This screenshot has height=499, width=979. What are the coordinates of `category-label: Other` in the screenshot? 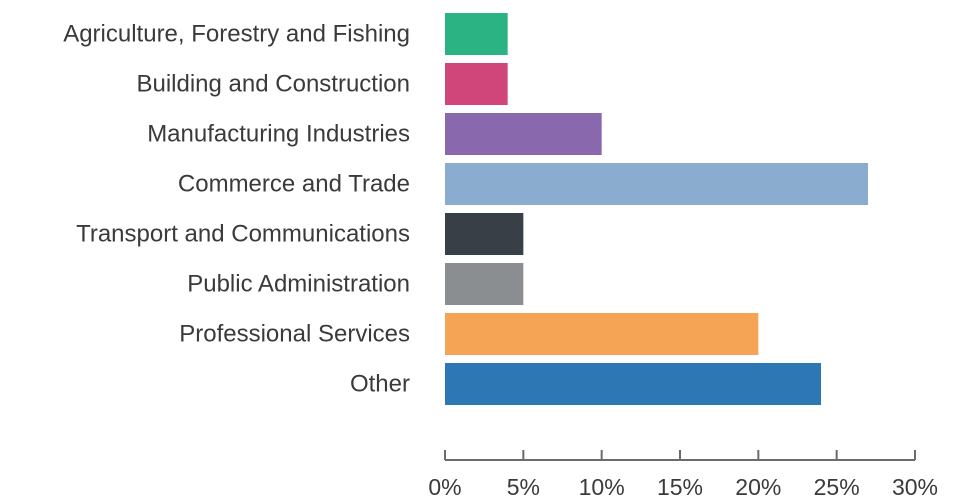 It's located at (380, 384).